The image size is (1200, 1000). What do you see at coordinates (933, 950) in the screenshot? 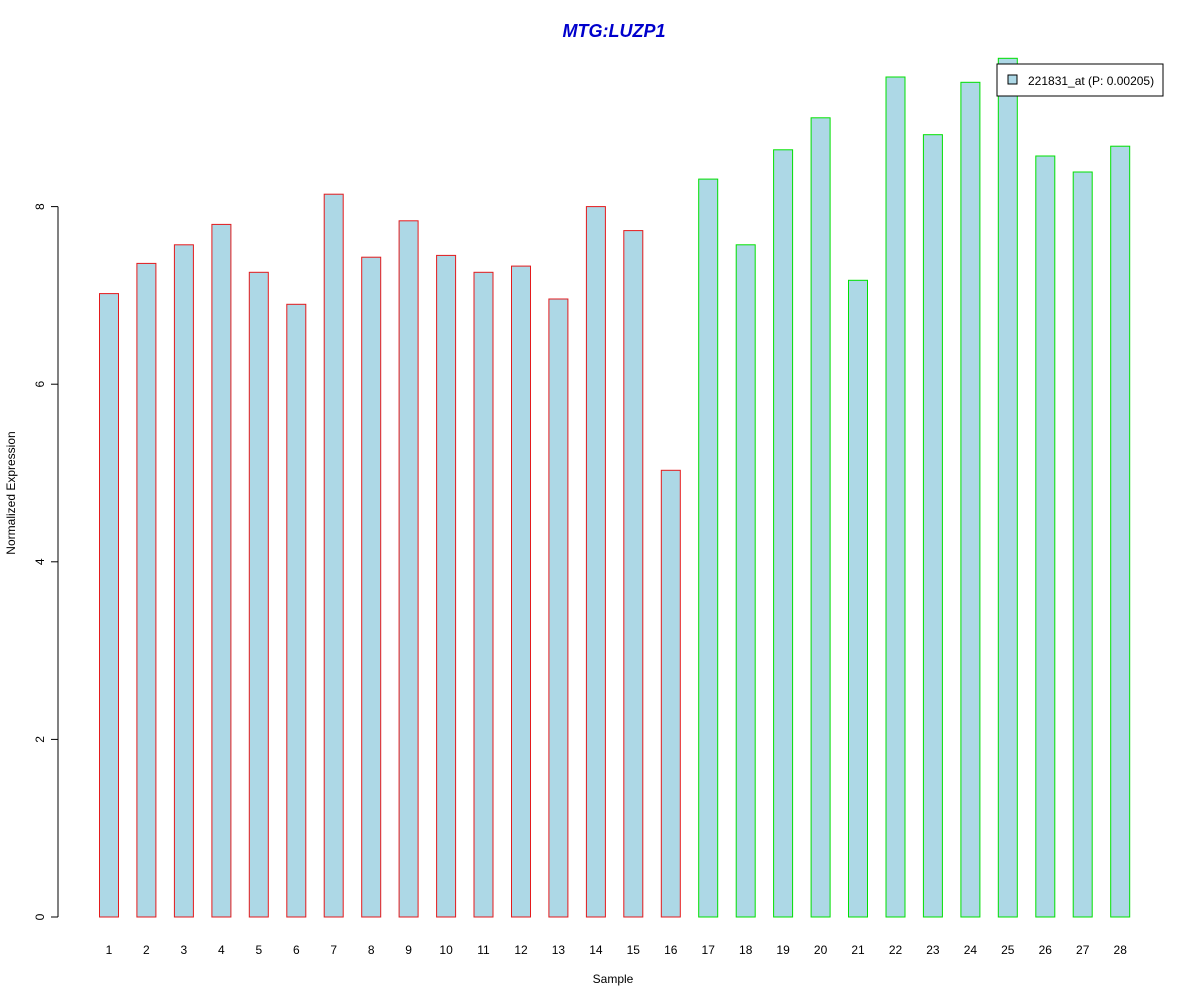
I see `x-tick-label: 23` at bounding box center [933, 950].